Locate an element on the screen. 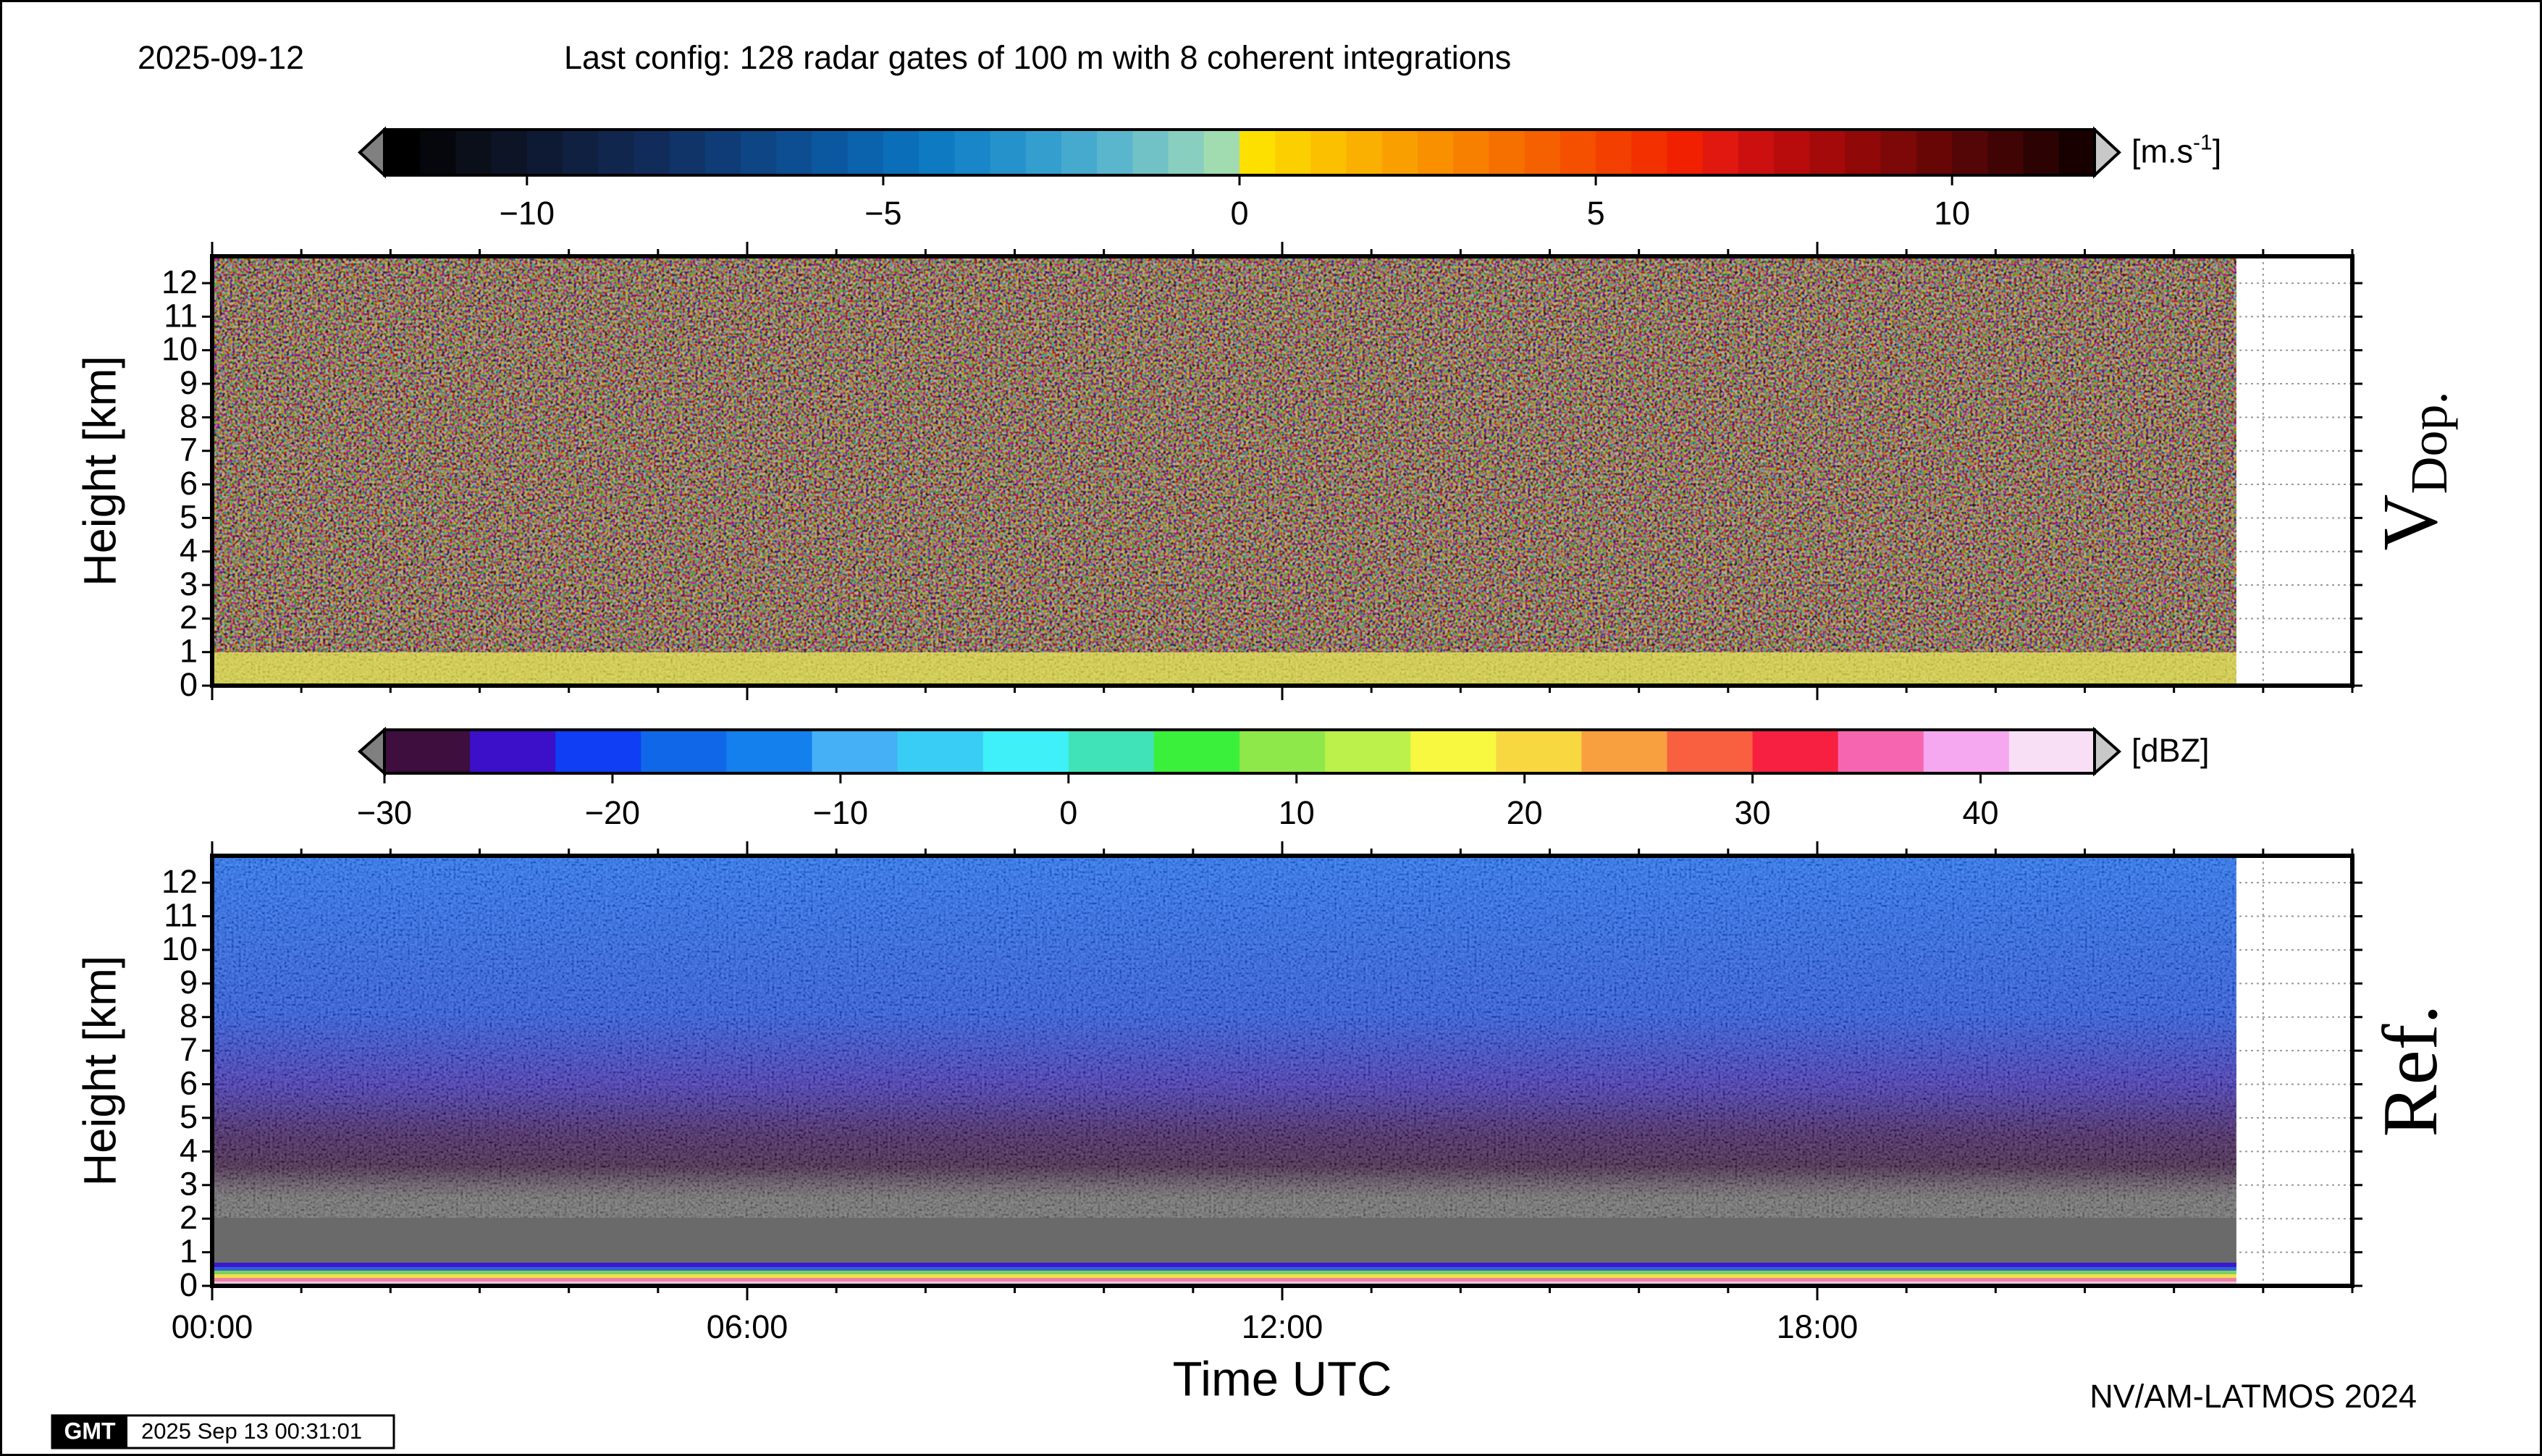  y-tick-label: 7 is located at coordinates (189, 1049).